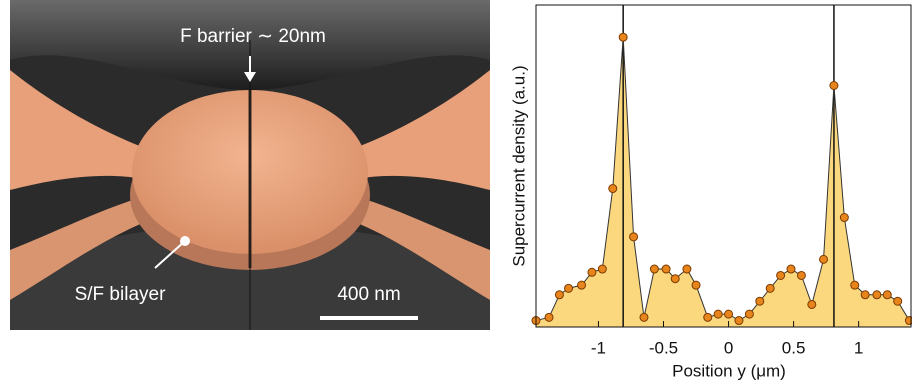 The height and width of the screenshot is (385, 912). Describe the element at coordinates (728, 347) in the screenshot. I see `x-tick-label: 0` at that location.